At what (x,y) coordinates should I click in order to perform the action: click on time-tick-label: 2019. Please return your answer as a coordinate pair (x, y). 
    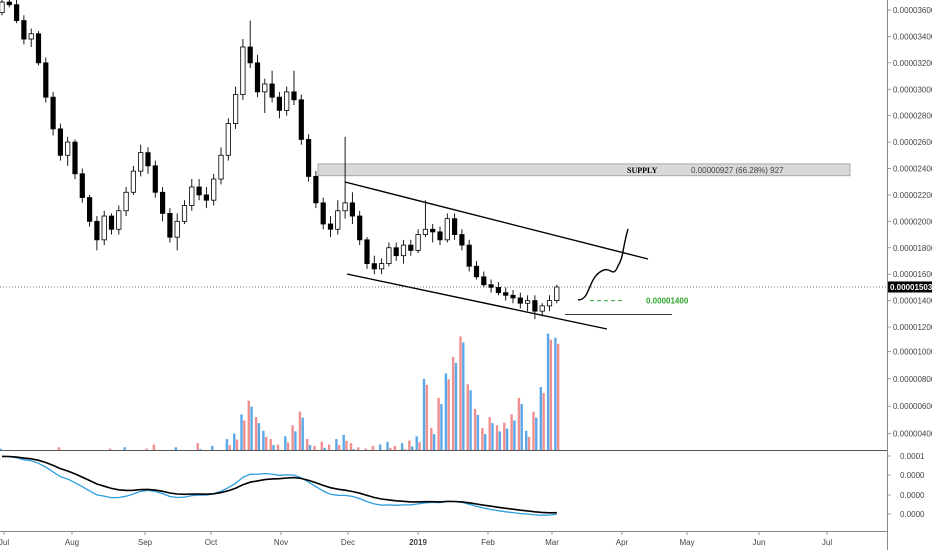
    Looking at the image, I should click on (418, 542).